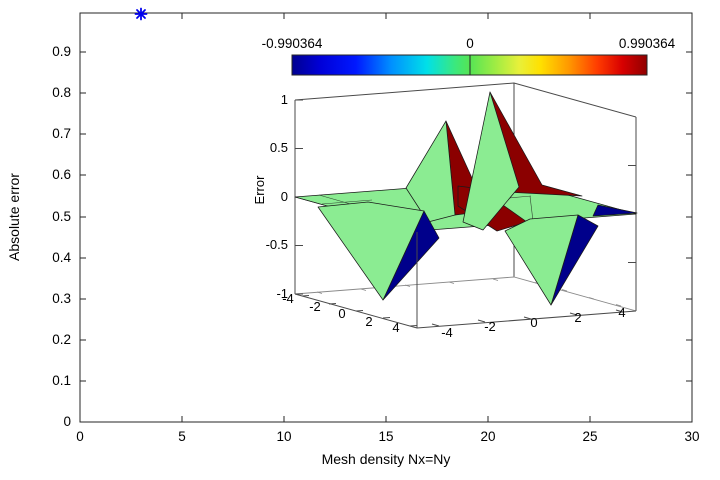  I want to click on surface-dip2-green-face, so click(541, 260).